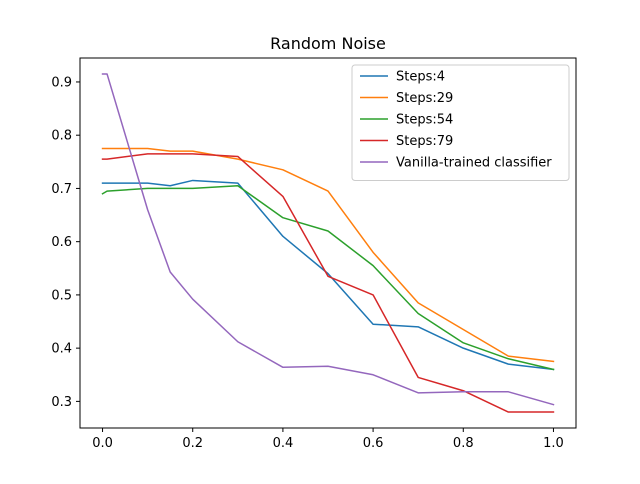  I want to click on legend-label: Steps:79, so click(424, 141).